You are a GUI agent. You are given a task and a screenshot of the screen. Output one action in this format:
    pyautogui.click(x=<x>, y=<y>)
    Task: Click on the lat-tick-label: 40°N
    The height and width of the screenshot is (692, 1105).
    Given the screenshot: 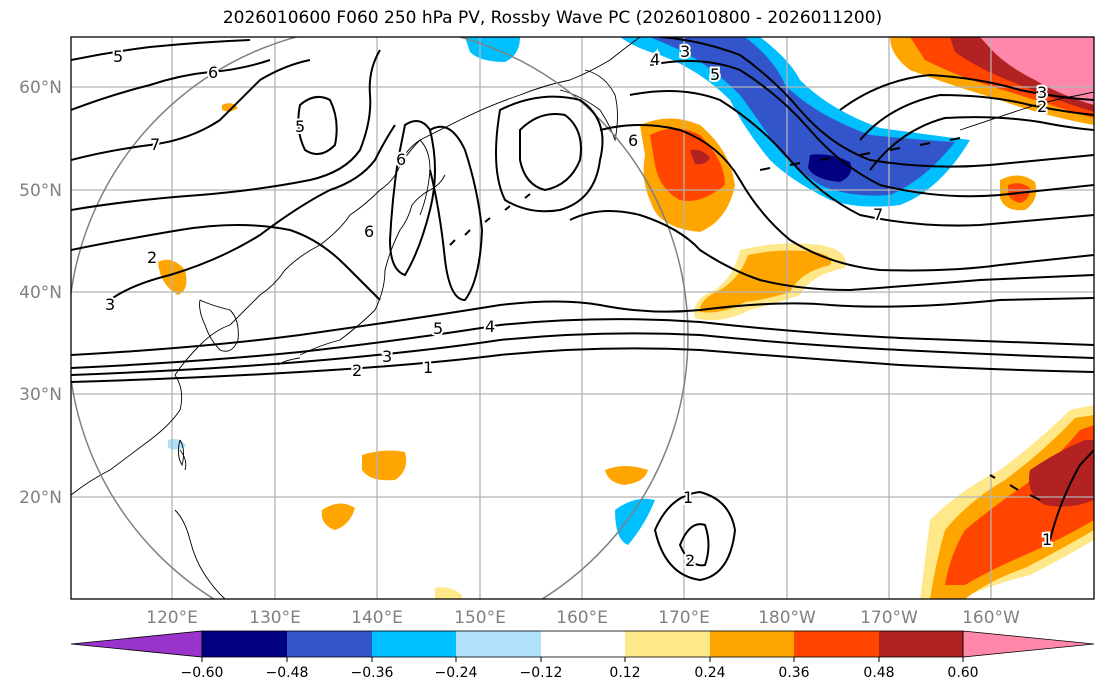 What is the action you would take?
    pyautogui.click(x=40, y=293)
    